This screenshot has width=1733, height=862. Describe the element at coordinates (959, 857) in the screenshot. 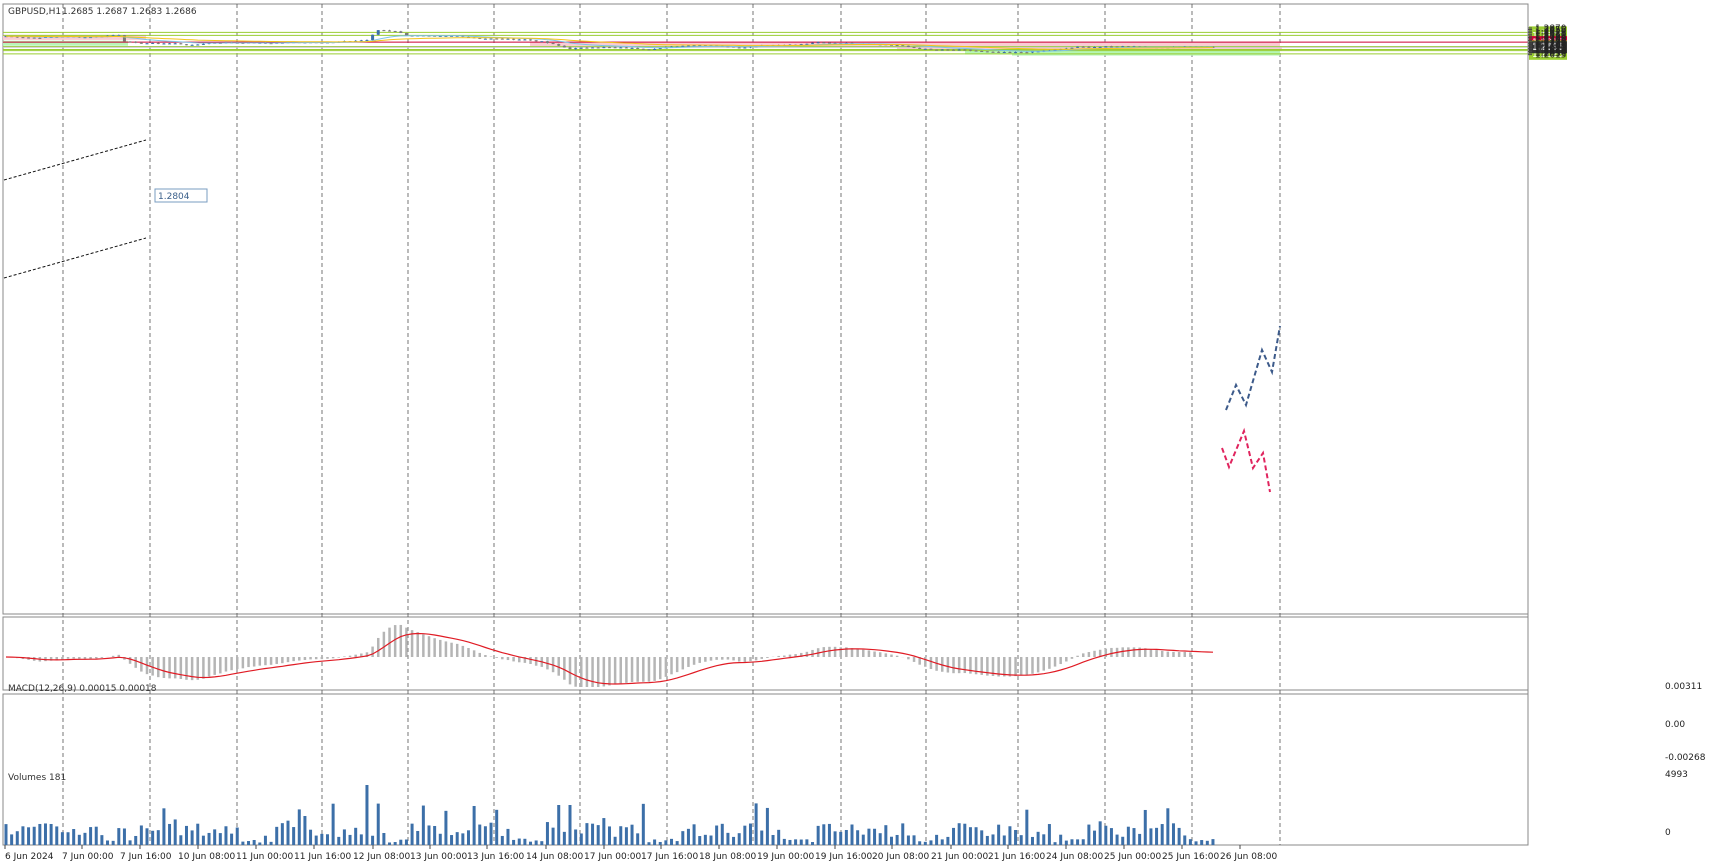

I see `time-label: 21 Jun 00:00` at that location.